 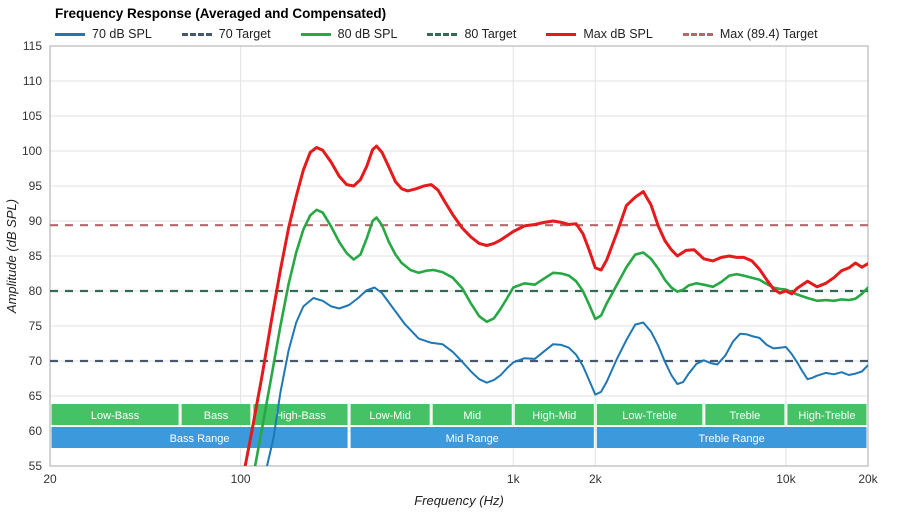 I want to click on band-mid, so click(x=472, y=414).